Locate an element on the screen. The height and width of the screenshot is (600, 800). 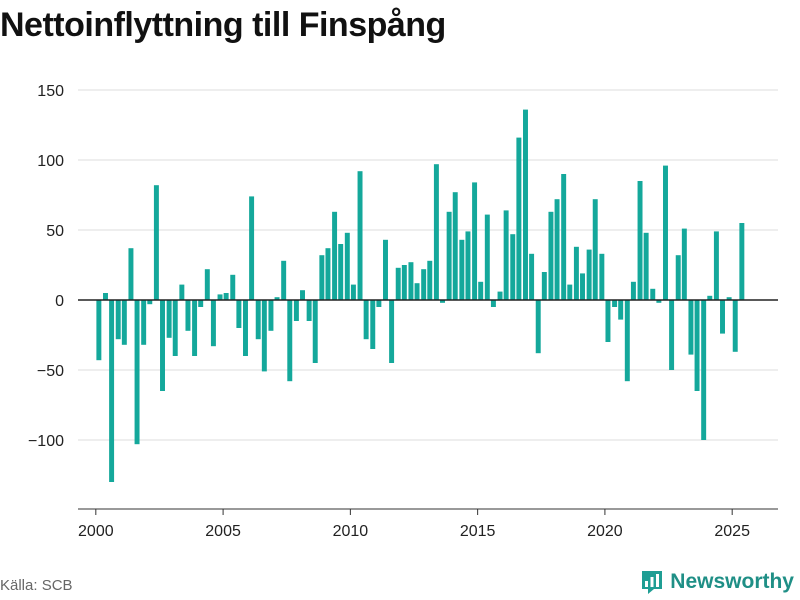
x-tick-label: 2000 is located at coordinates (96, 531).